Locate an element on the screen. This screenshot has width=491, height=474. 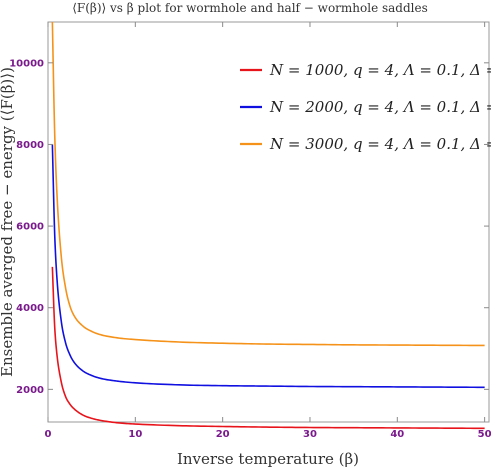
x-axis-title: Inverse temperature (β) is located at coordinates (268, 459).